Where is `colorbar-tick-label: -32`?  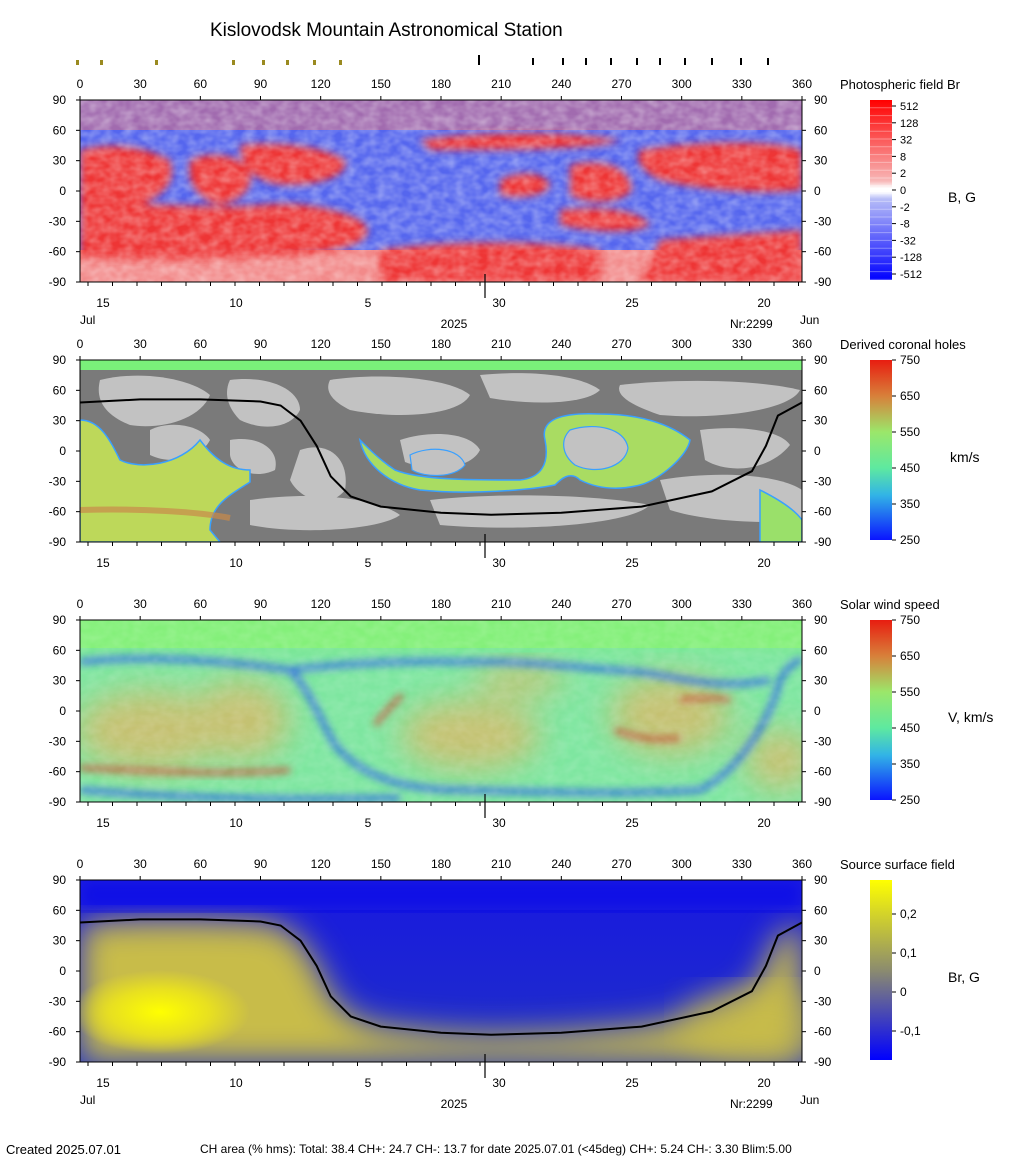 colorbar-tick-label: -32 is located at coordinates (908, 241).